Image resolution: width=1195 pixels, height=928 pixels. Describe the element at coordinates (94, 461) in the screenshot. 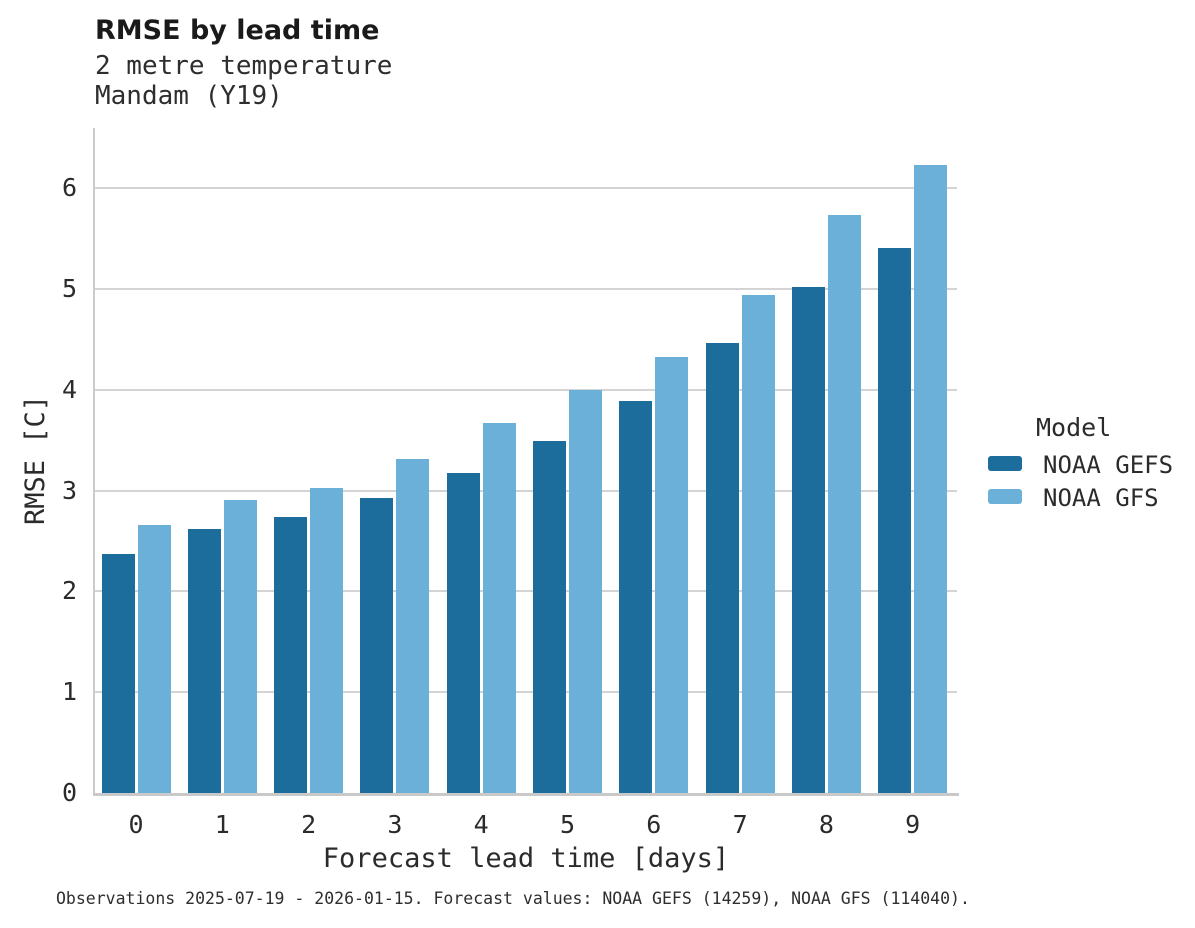

I see `y-axis-spine` at that location.